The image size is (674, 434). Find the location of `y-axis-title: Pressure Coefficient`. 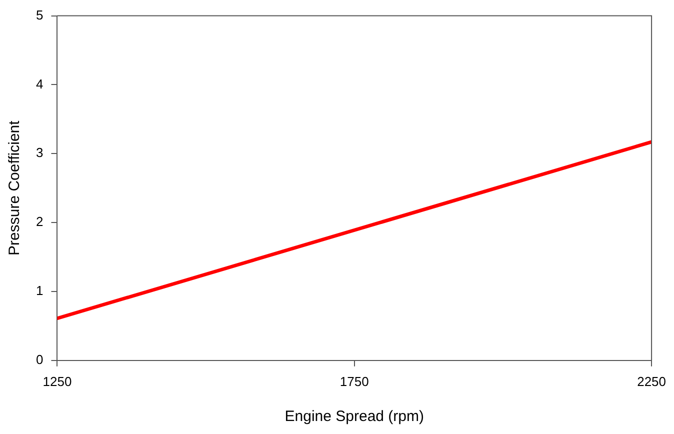

y-axis-title: Pressure Coefficient is located at coordinates (15, 188).